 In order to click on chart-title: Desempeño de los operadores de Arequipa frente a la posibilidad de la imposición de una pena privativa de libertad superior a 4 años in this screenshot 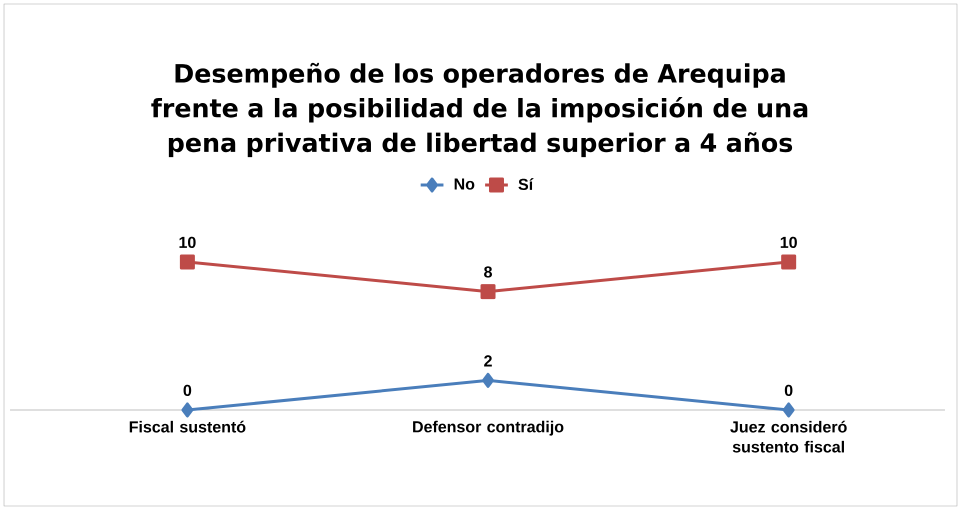, I will do `click(479, 110)`.